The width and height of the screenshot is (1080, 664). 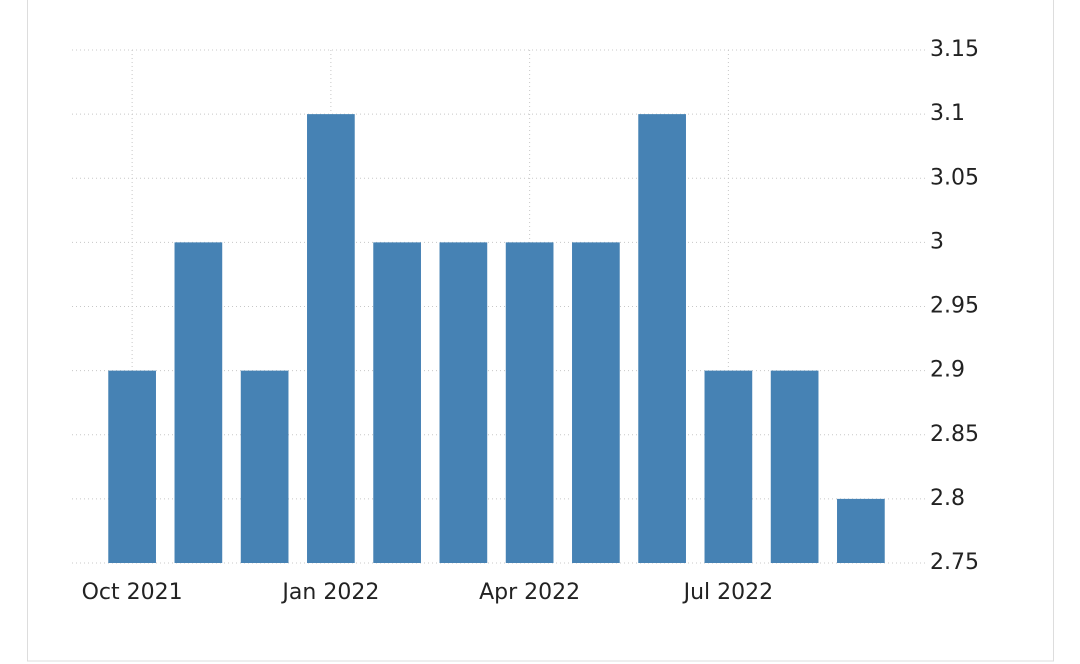 I want to click on y-tick-label: 3.05, so click(x=954, y=177).